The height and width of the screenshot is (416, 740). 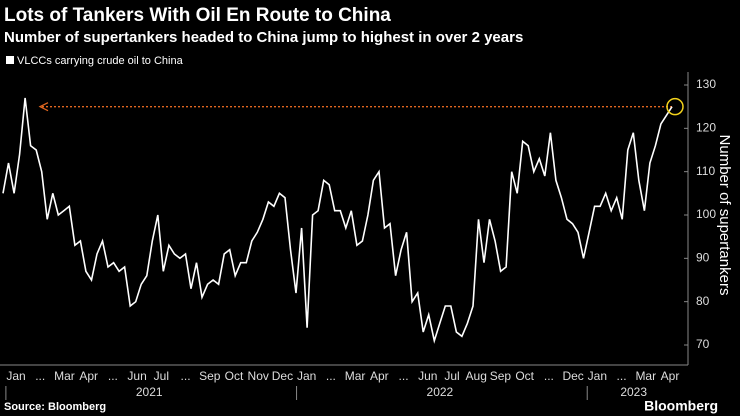 I want to click on highlight-circle, so click(x=675, y=106).